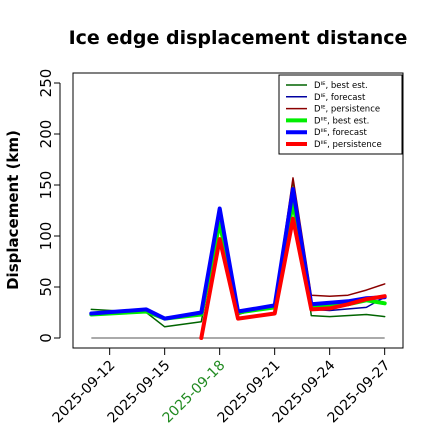  Describe the element at coordinates (46, 338) in the screenshot. I see `y-tick-label: 0` at that location.